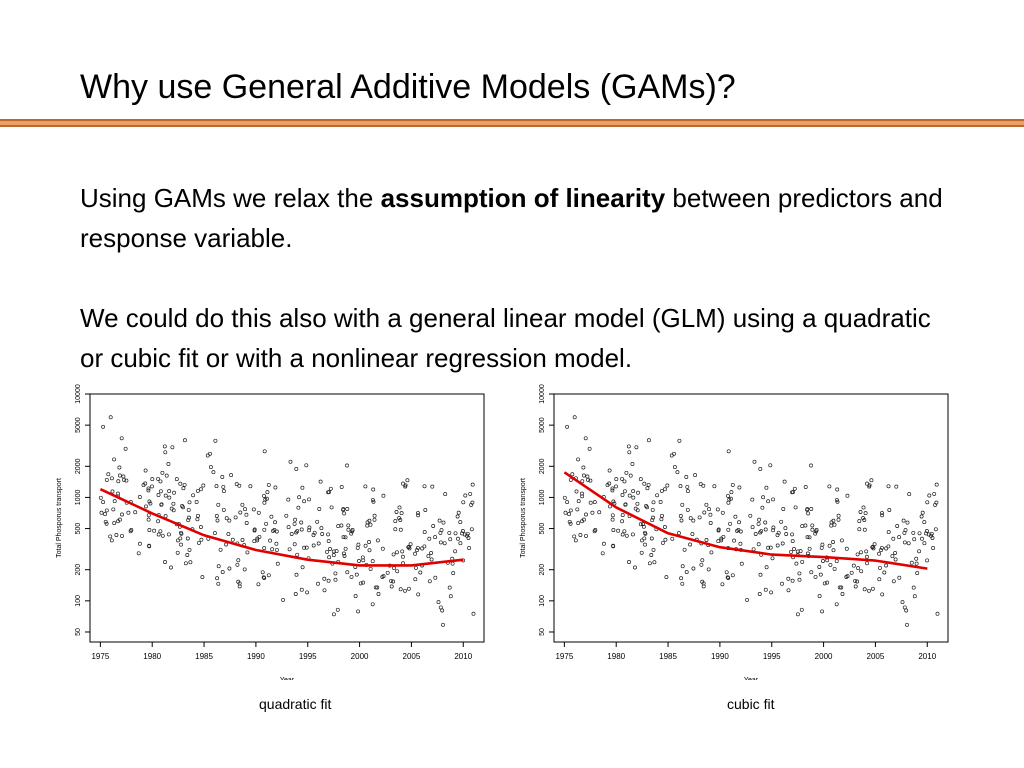 This screenshot has height=768, width=1024. I want to click on x-tick-label: 1975, so click(564, 656).